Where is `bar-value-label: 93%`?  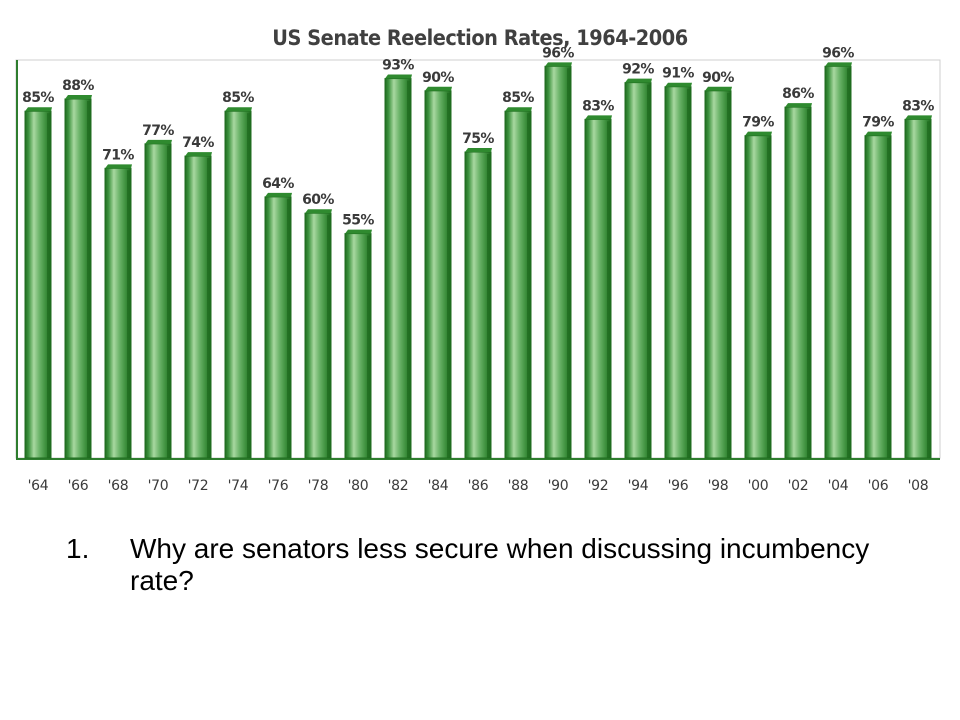
bar-value-label: 93% is located at coordinates (398, 66).